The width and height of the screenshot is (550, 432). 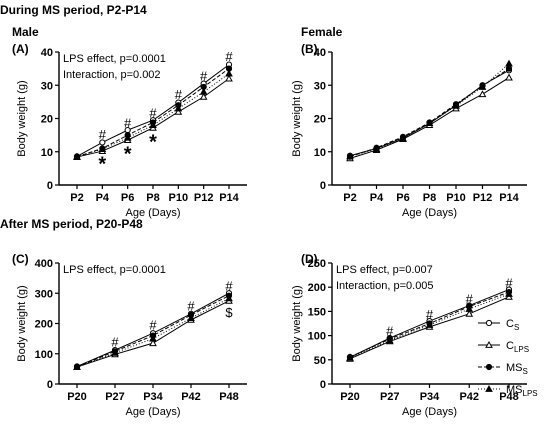 What do you see at coordinates (517, 347) in the screenshot?
I see `legend-label: CLPS` at bounding box center [517, 347].